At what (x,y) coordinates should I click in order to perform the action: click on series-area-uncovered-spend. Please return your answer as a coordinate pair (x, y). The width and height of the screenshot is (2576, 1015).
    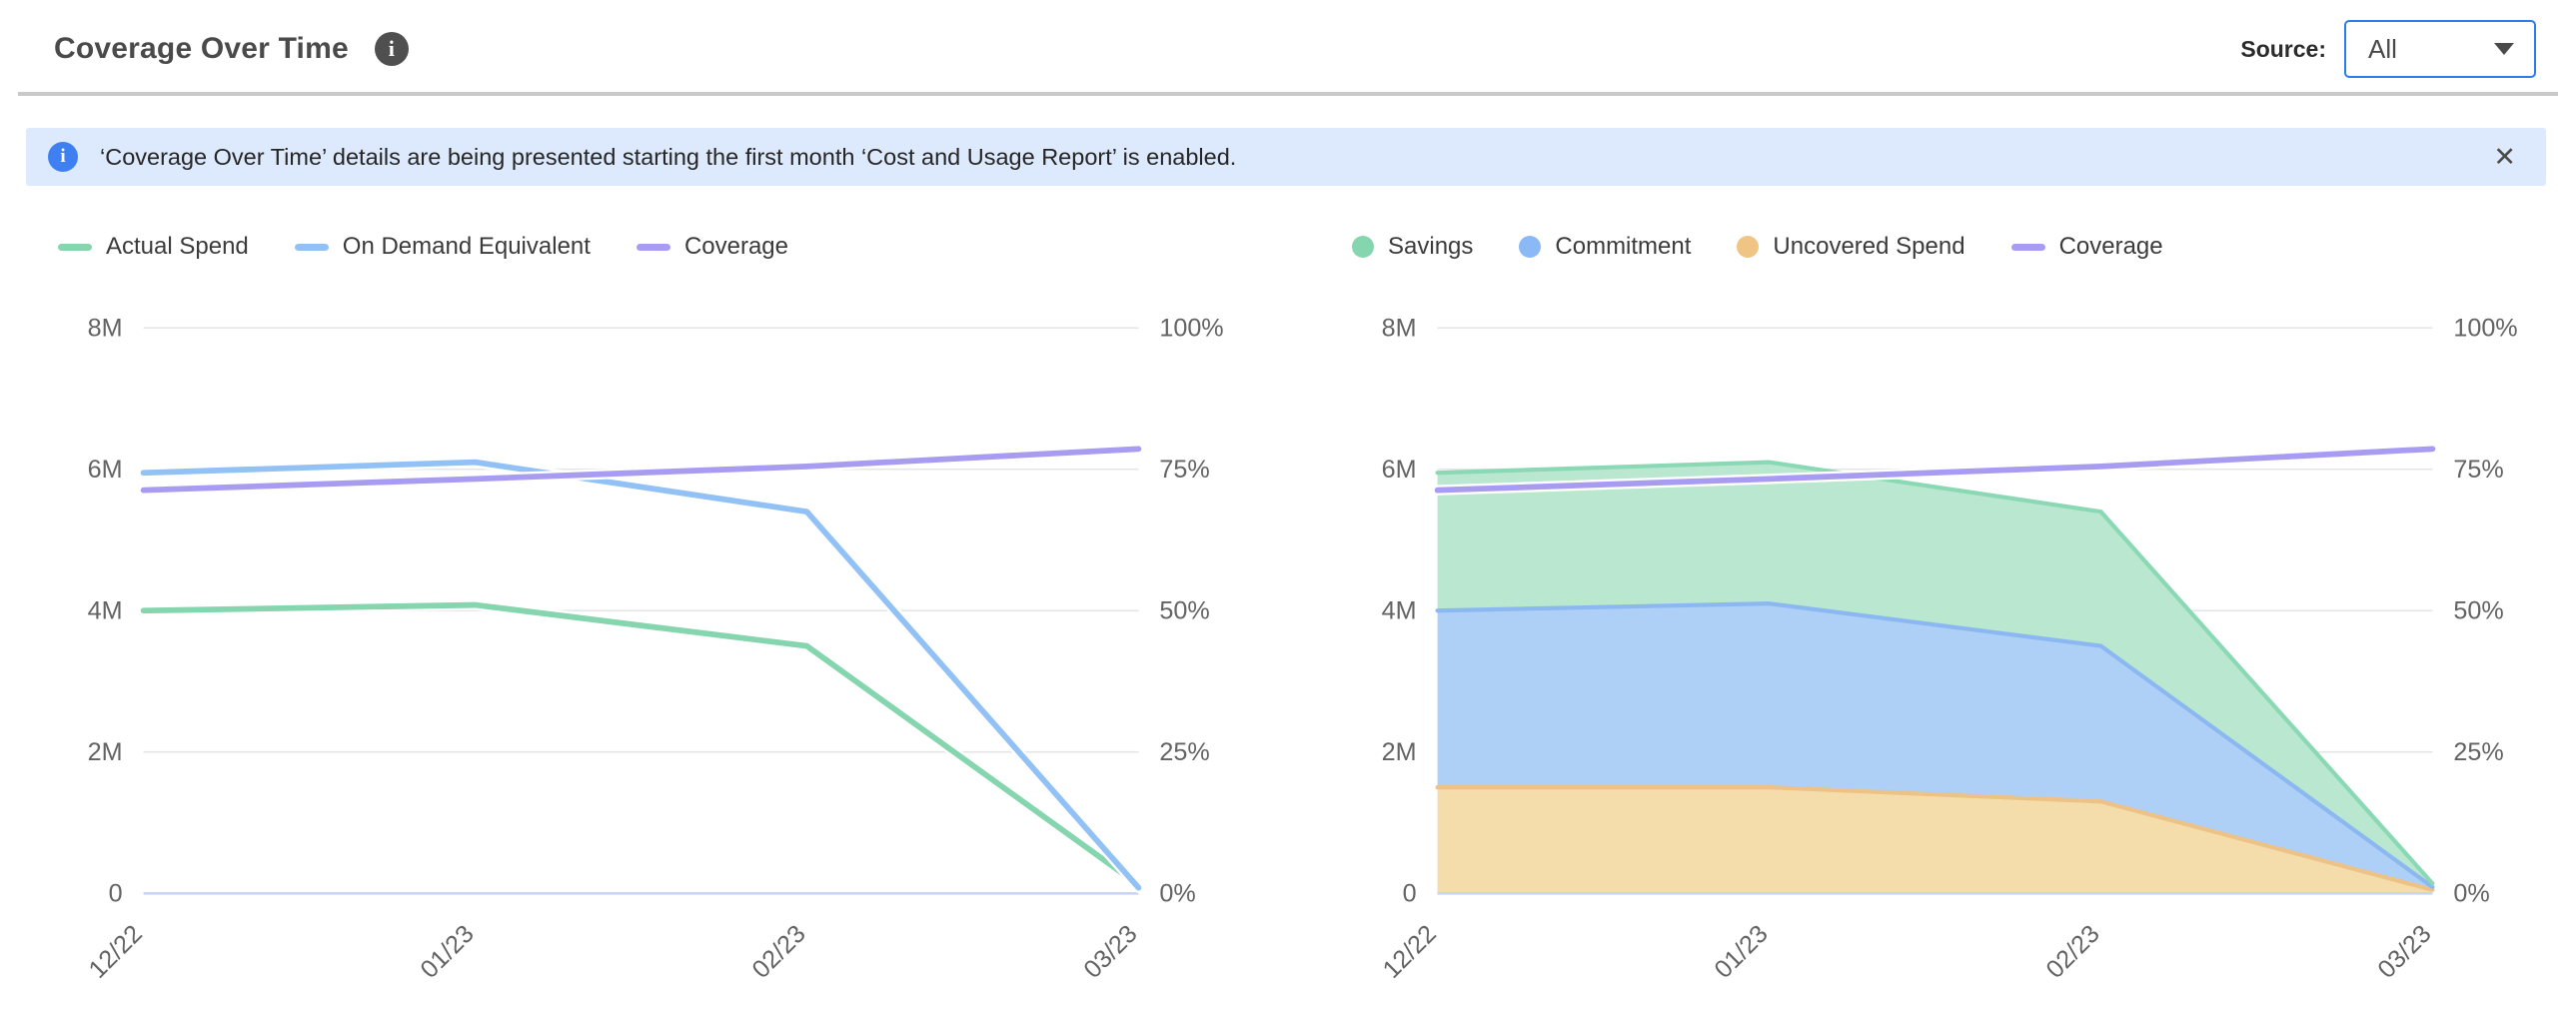
    Looking at the image, I should click on (1935, 841).